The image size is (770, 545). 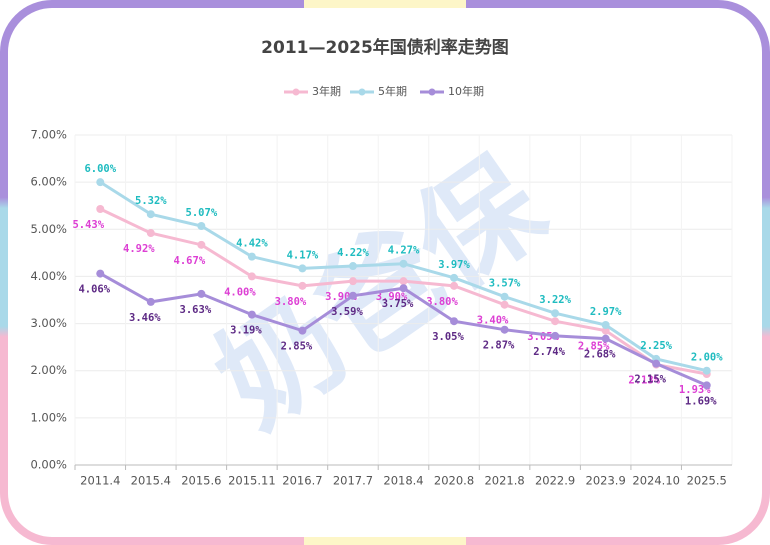 I want to click on value-label: 3.57%, so click(x=505, y=284).